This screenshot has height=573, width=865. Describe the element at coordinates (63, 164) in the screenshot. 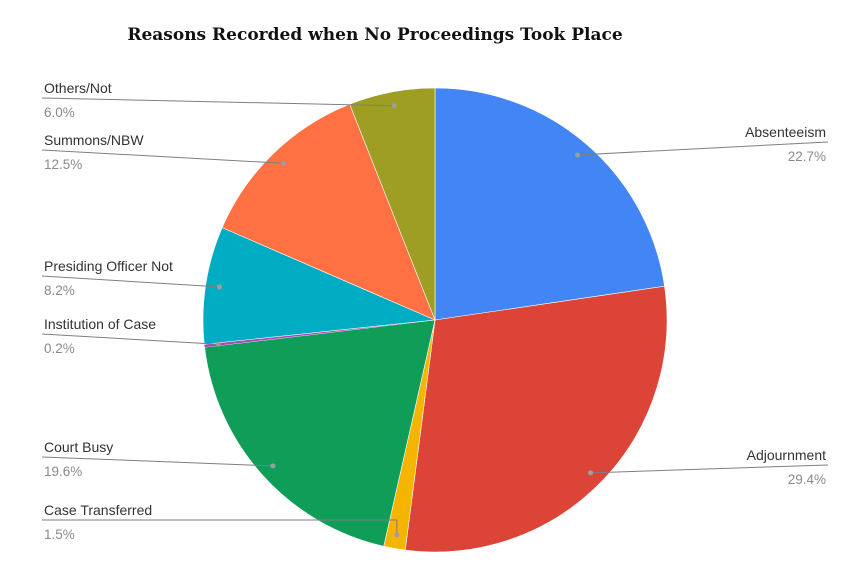

I see `slice-label-percent: 12.5%` at that location.